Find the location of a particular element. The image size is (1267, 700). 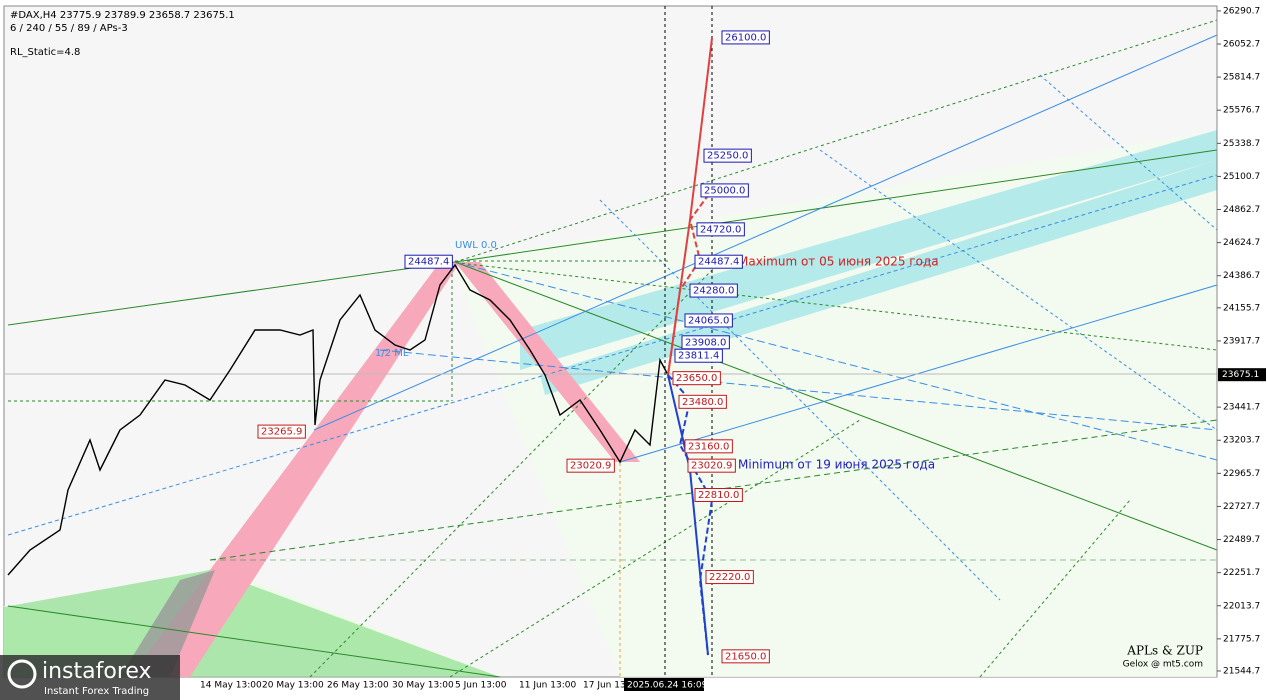

date-label: 20 May 13:00 is located at coordinates (293, 686).